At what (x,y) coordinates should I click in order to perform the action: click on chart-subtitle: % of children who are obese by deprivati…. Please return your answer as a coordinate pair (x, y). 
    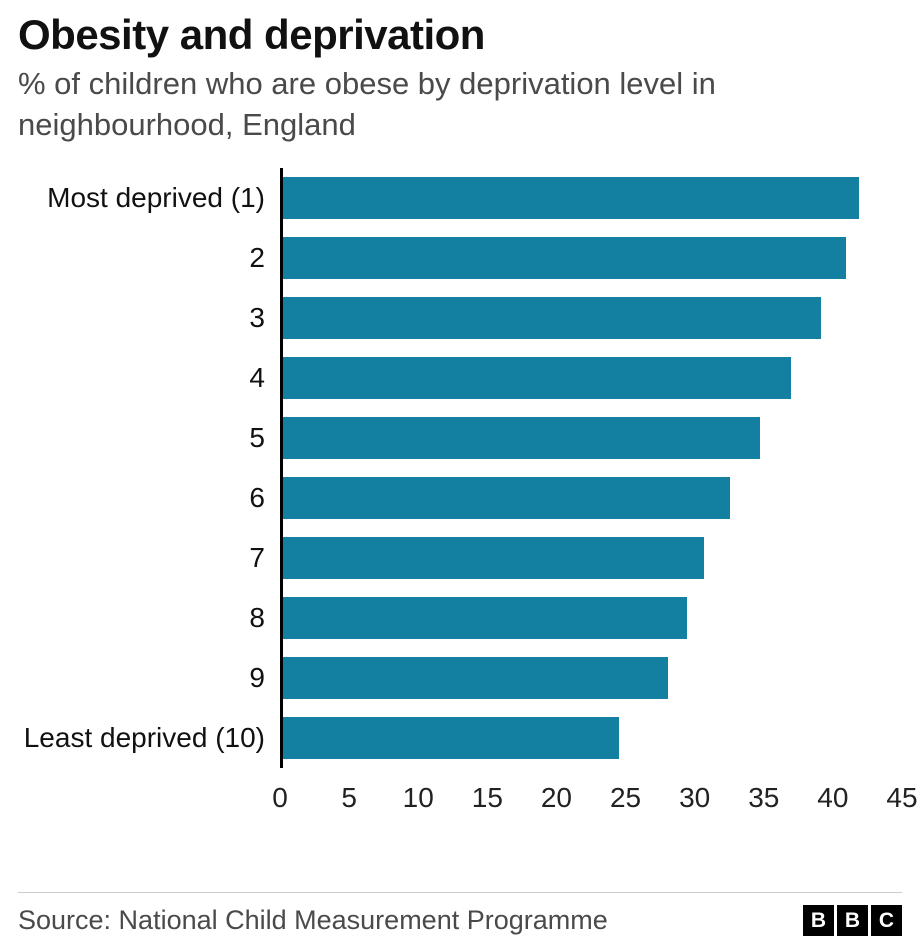
    Looking at the image, I should click on (367, 104).